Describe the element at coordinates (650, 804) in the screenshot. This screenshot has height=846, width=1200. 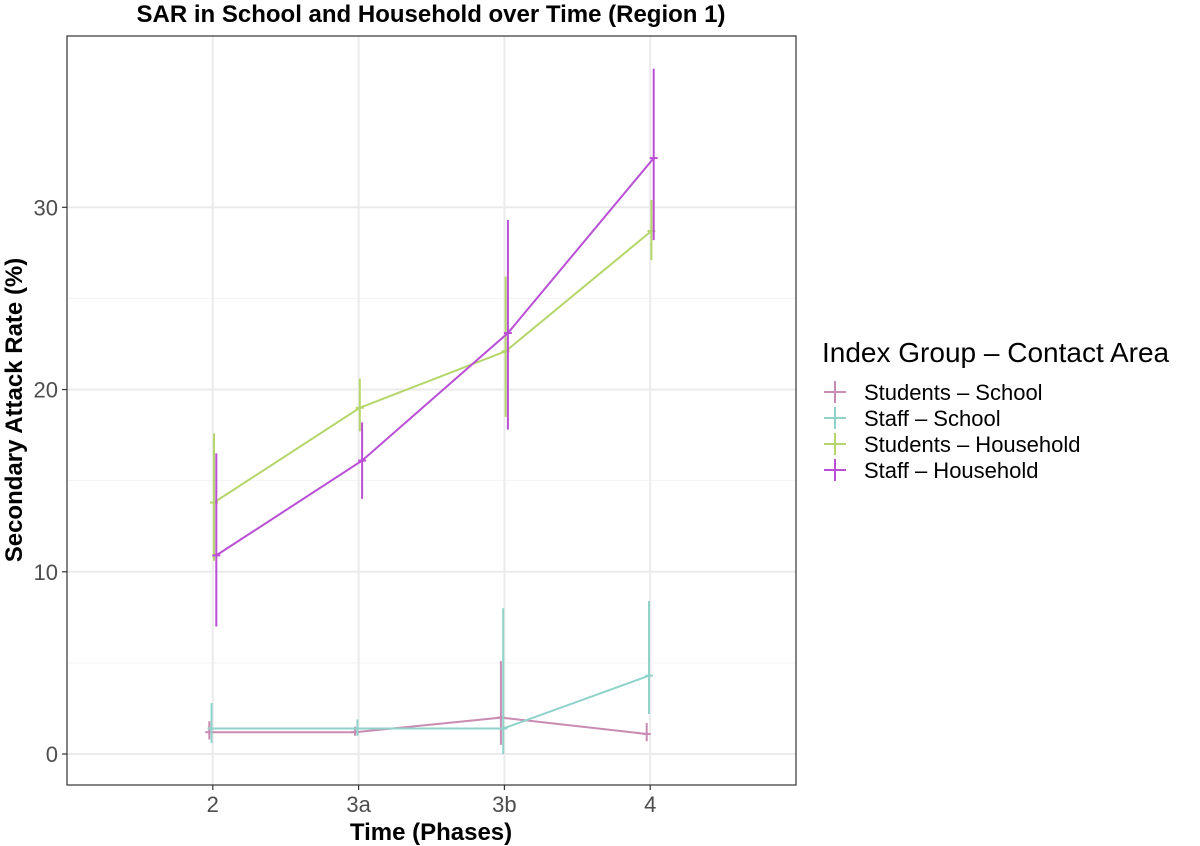
I see `x-tick-label: 4` at that location.